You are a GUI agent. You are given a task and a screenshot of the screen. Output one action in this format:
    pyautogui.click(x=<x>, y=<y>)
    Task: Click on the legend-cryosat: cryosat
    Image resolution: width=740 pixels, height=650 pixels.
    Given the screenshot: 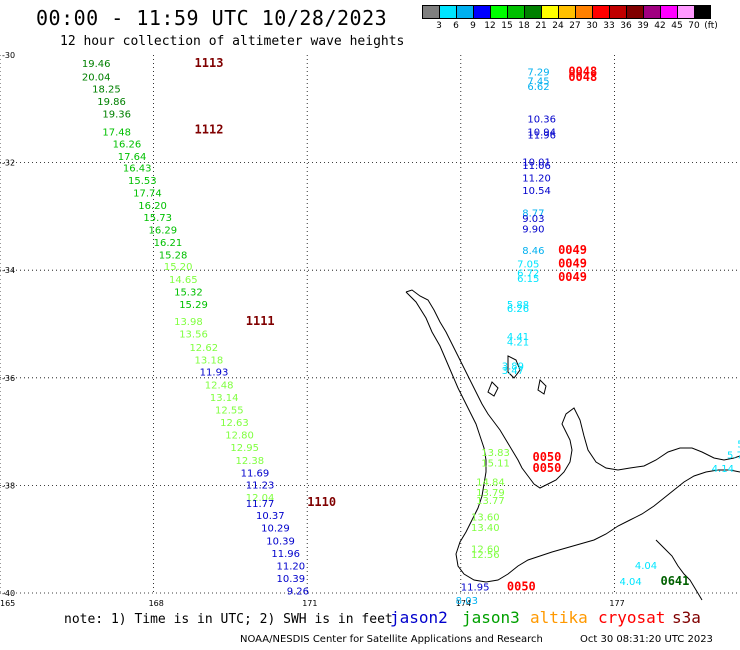 What is the action you would take?
    pyautogui.click(x=632, y=617)
    